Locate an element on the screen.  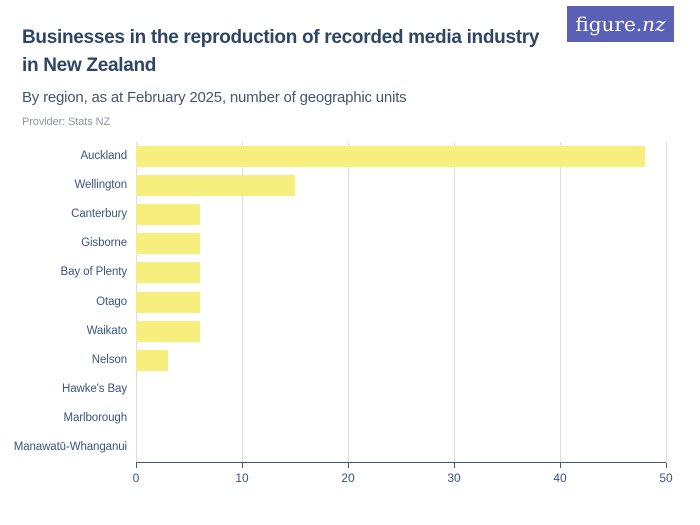
logo-text-nz: nz is located at coordinates (654, 24).